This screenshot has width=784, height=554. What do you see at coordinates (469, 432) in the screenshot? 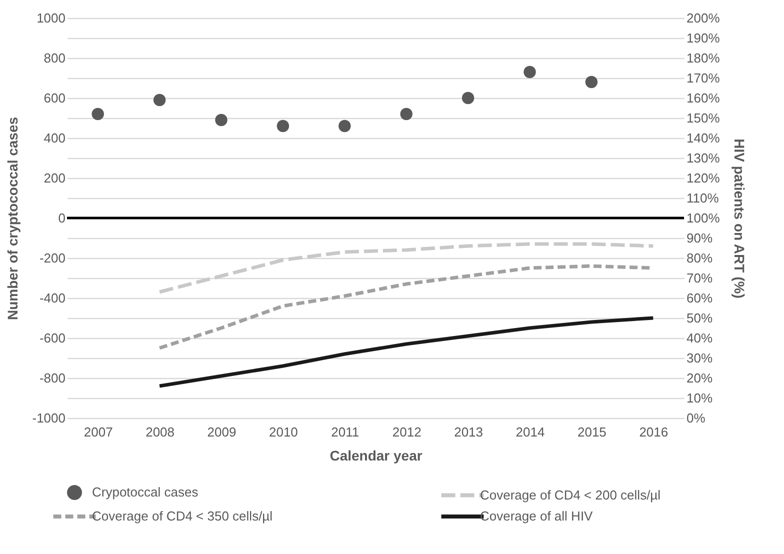
I see `x-tick-label: 2013` at bounding box center [469, 432].